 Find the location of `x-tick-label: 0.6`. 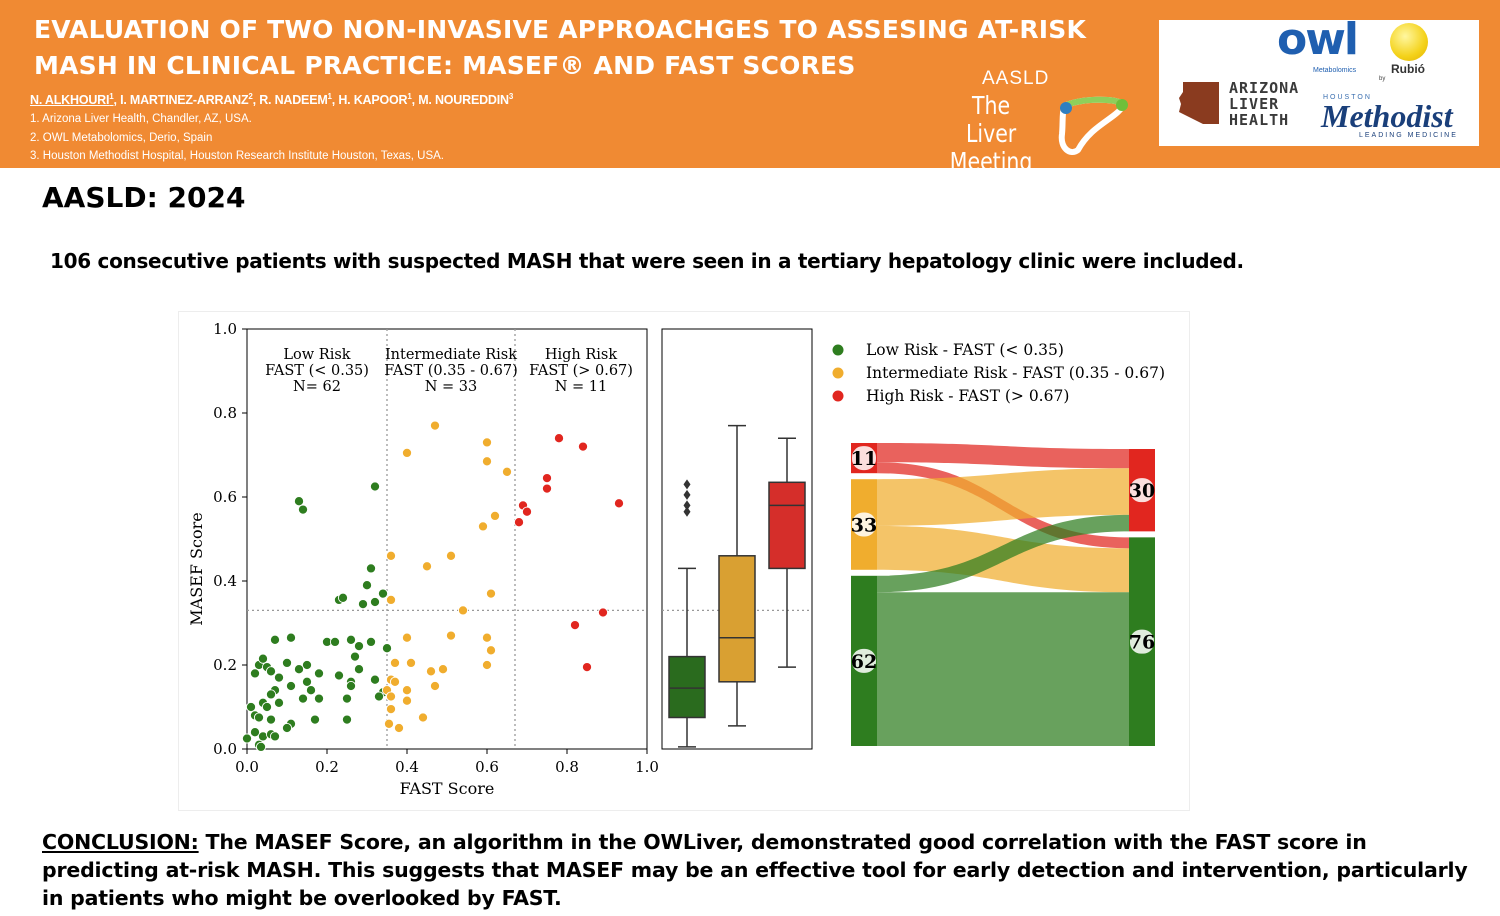

x-tick-label: 0.6 is located at coordinates (487, 767).